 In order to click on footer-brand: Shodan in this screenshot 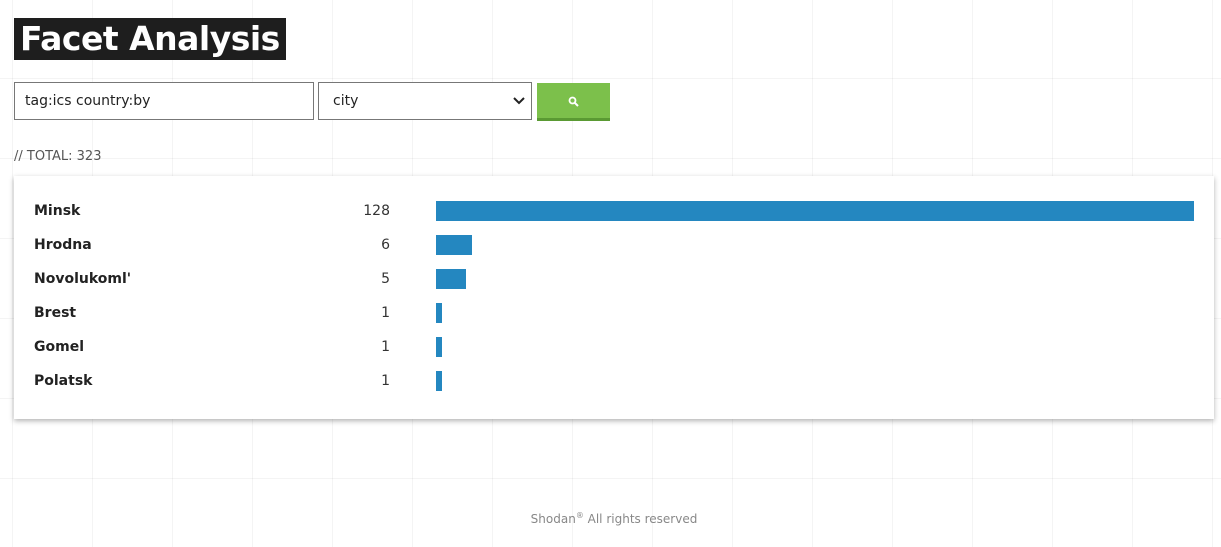, I will do `click(553, 519)`.